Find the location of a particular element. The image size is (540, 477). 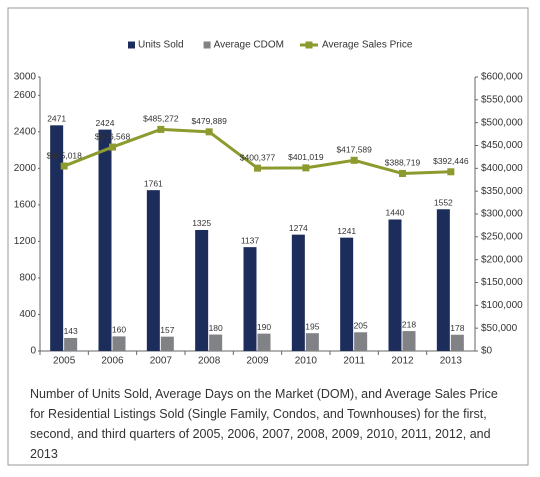

value-label: $401,019 is located at coordinates (306, 157).